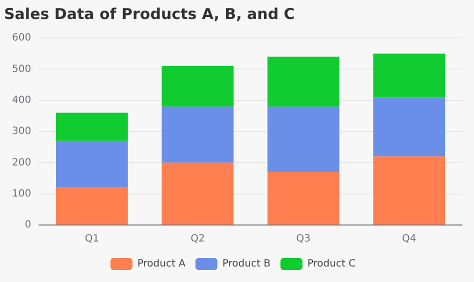 This screenshot has height=282, width=474. I want to click on y-tick-label: 400, so click(22, 100).